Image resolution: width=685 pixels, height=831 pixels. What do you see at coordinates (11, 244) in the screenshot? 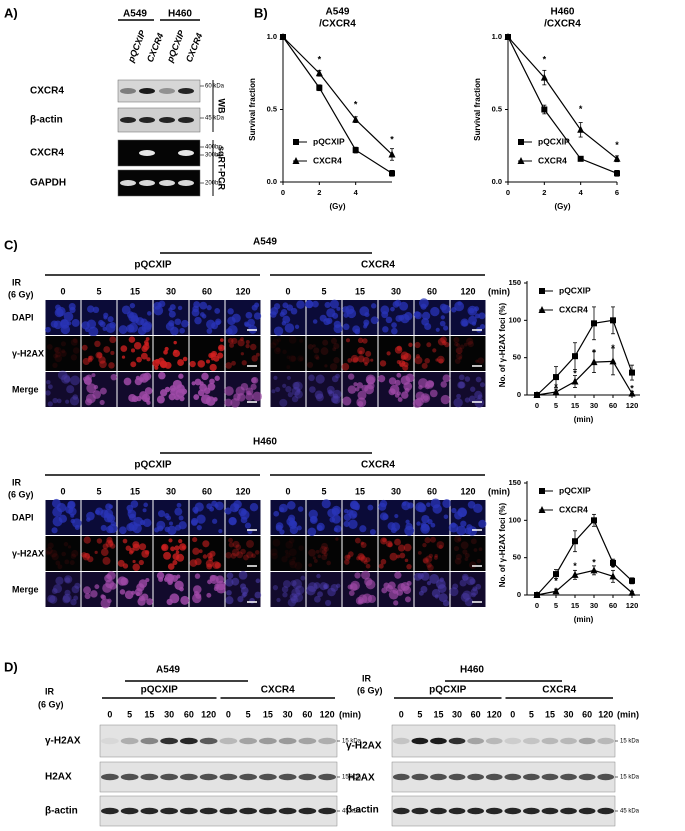
I see `panel-label: C)` at bounding box center [11, 244].